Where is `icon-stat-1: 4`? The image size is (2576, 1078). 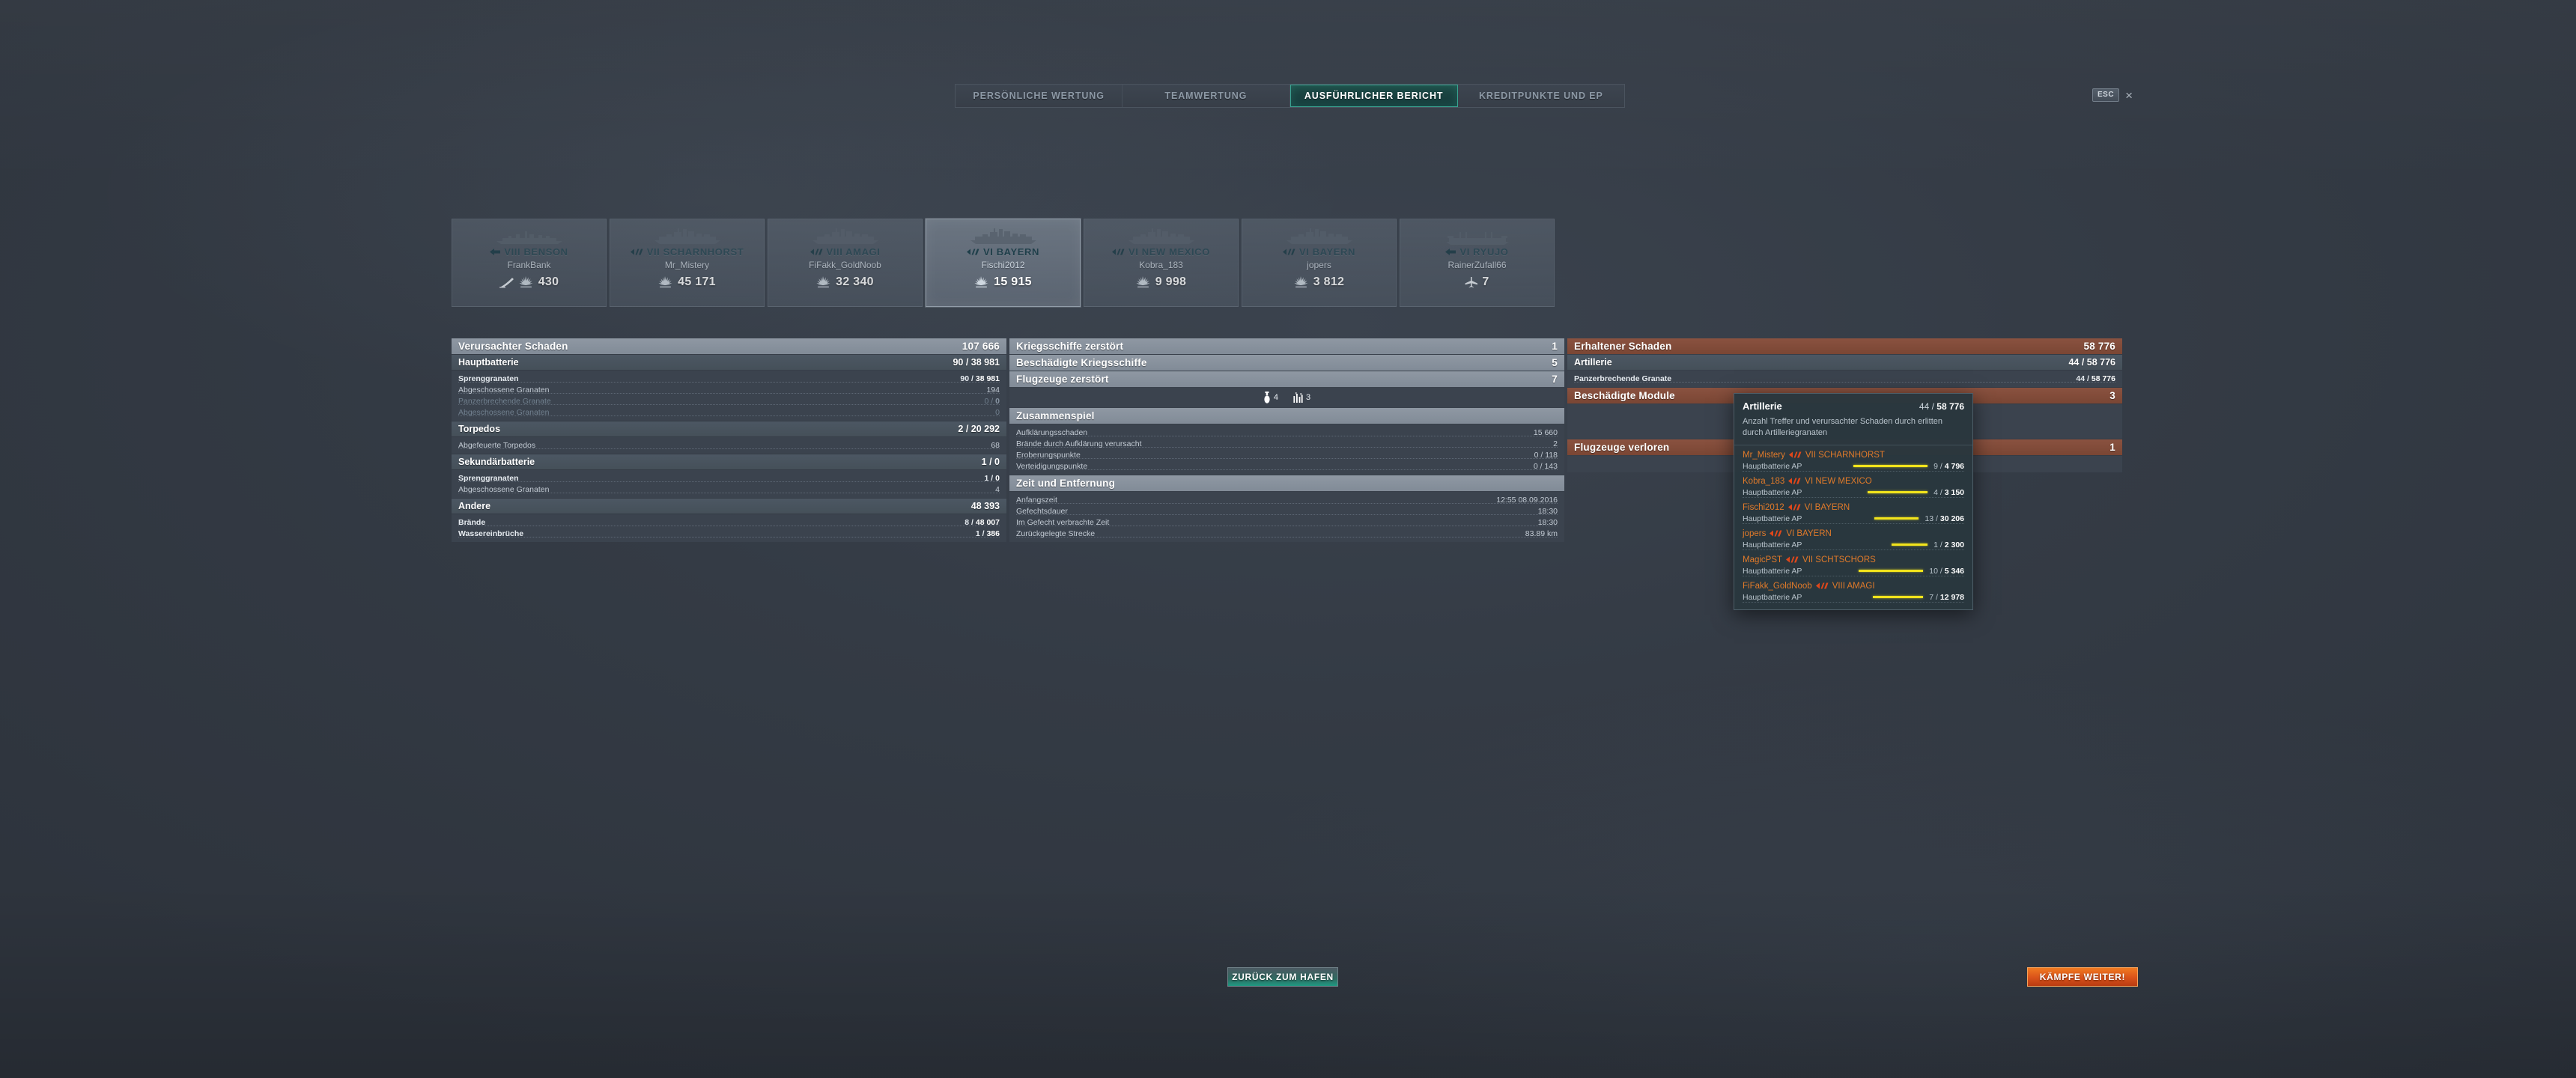 icon-stat-1: 4 is located at coordinates (1270, 398).